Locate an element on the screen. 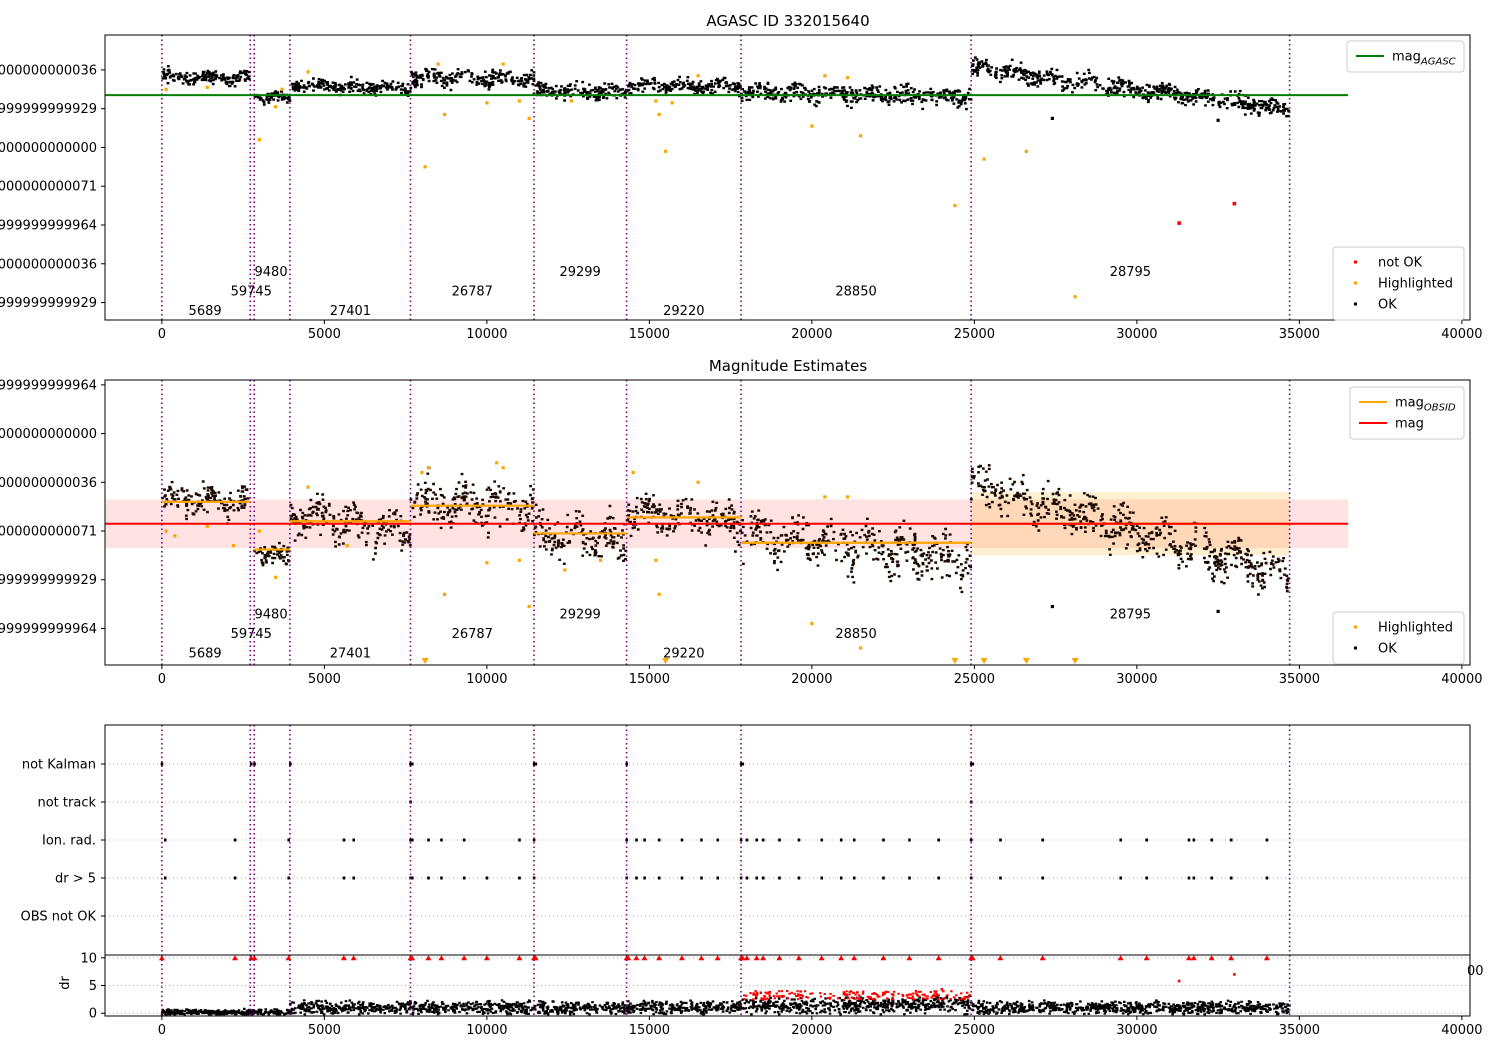 The image size is (1500, 1050). panel2-legend-status: Highlighted OK is located at coordinates (1398, 638).